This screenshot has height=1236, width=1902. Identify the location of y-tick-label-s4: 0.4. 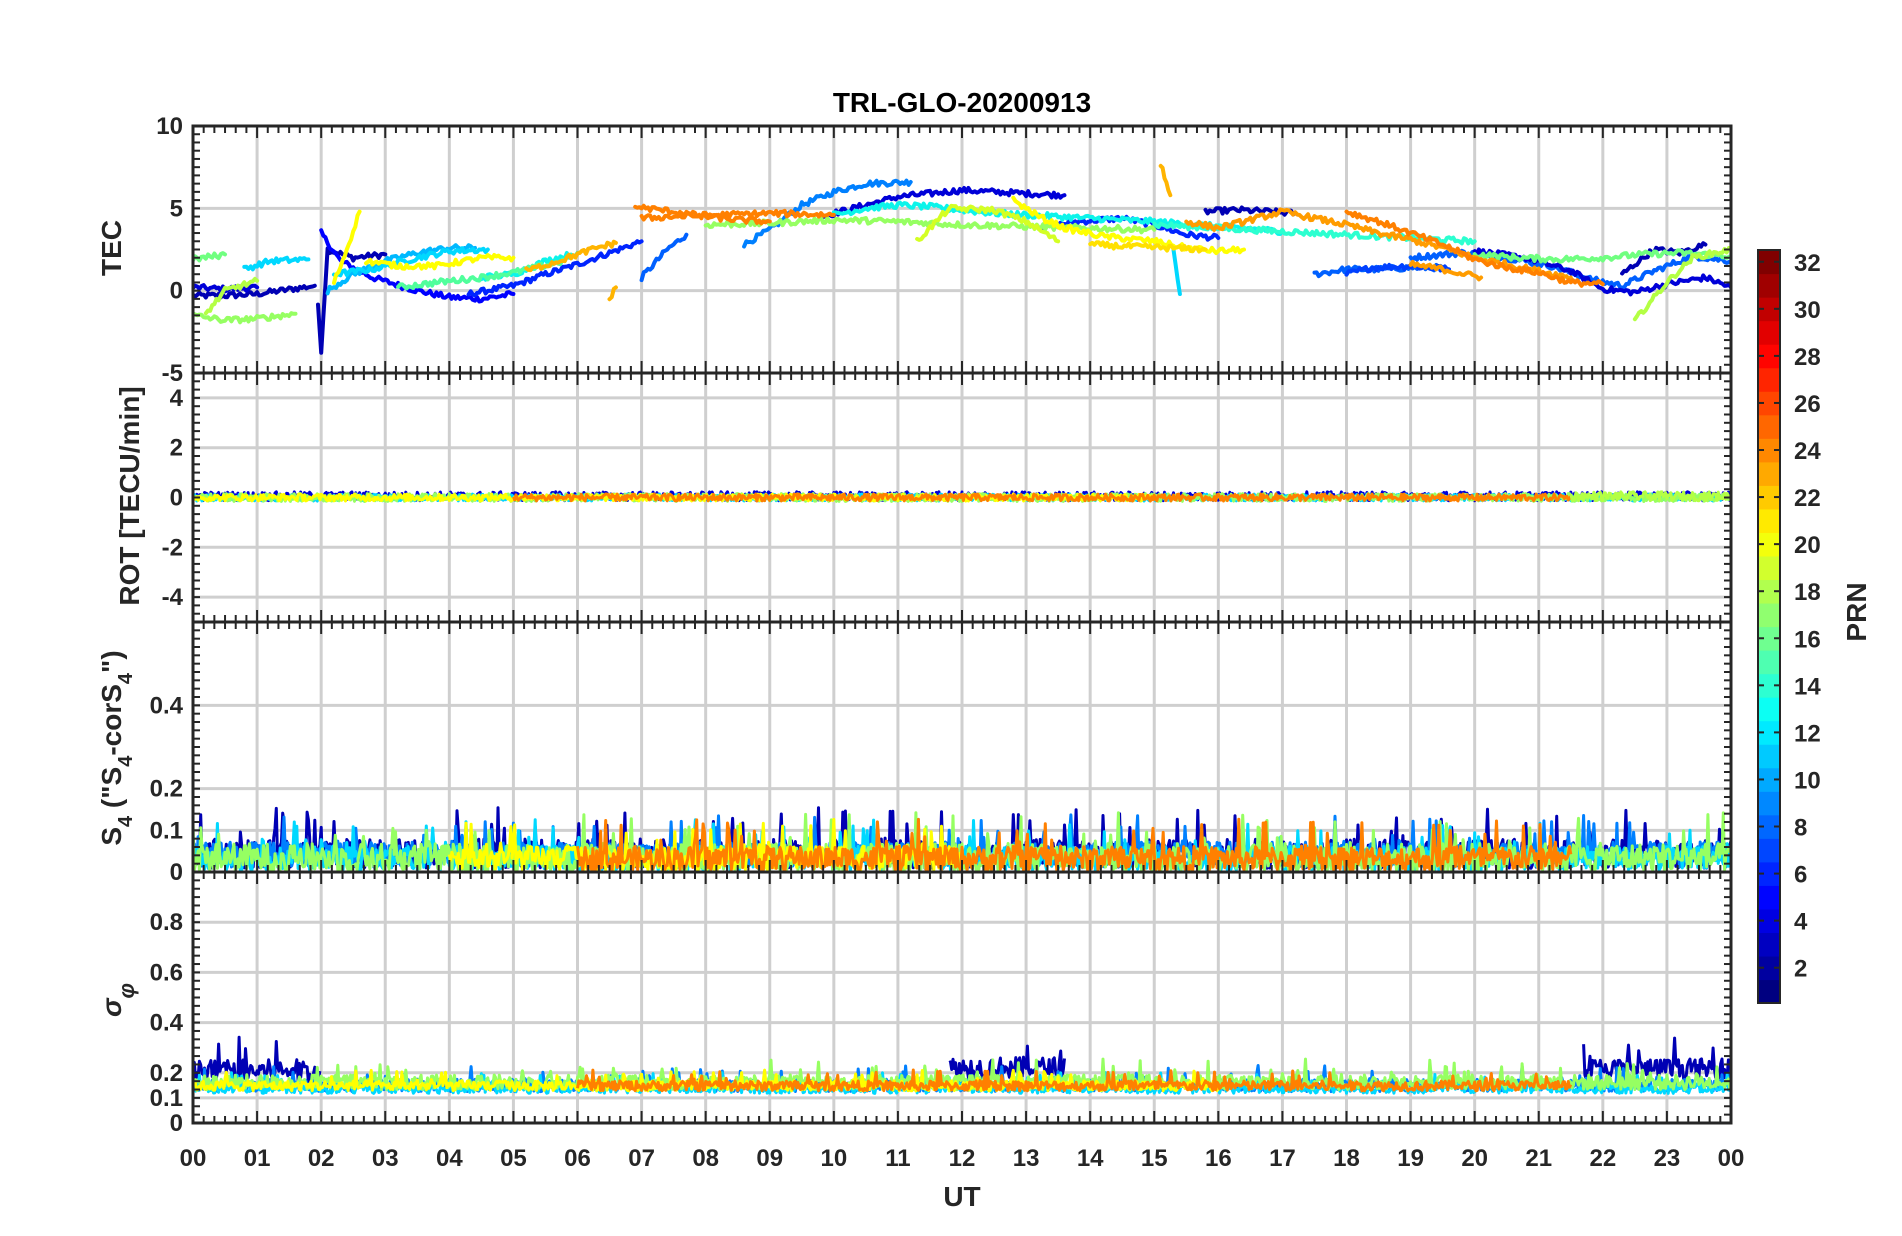
(167, 705).